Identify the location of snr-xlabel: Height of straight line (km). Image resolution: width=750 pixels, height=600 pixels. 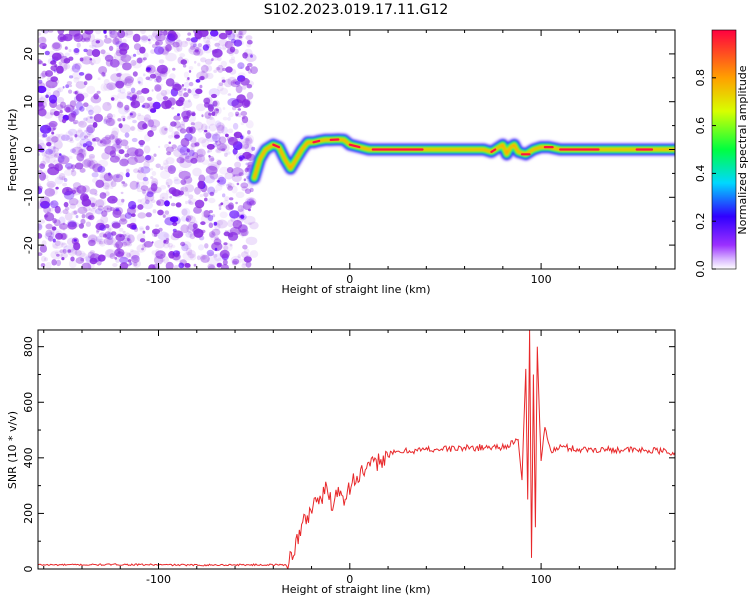
(355, 589).